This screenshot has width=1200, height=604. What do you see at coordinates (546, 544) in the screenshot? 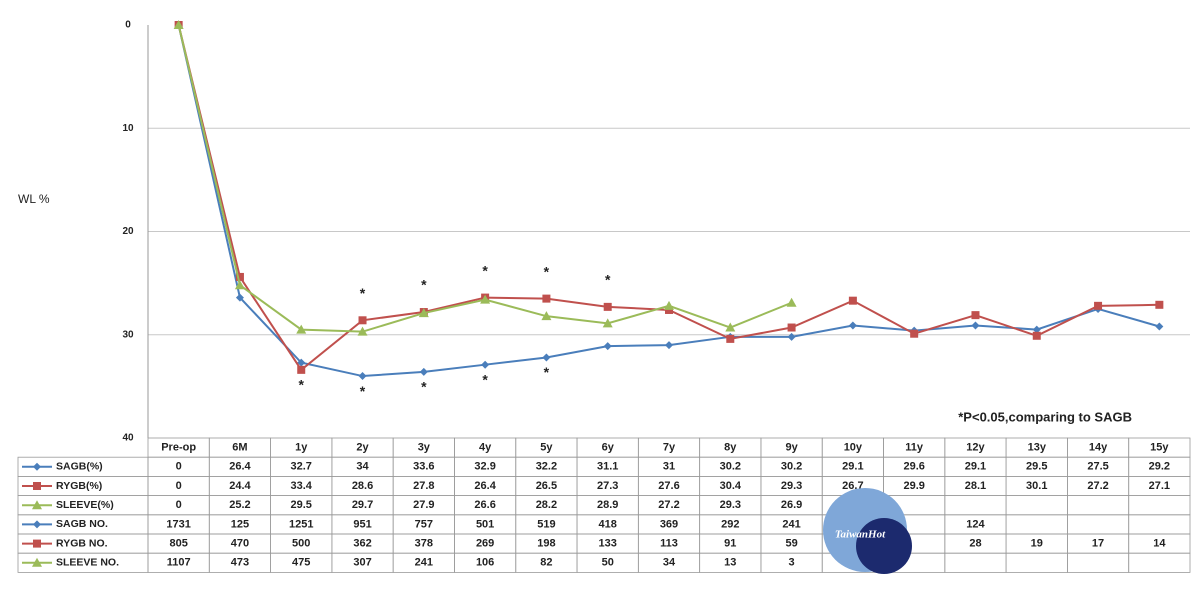
I see `table-value: 198` at bounding box center [546, 544].